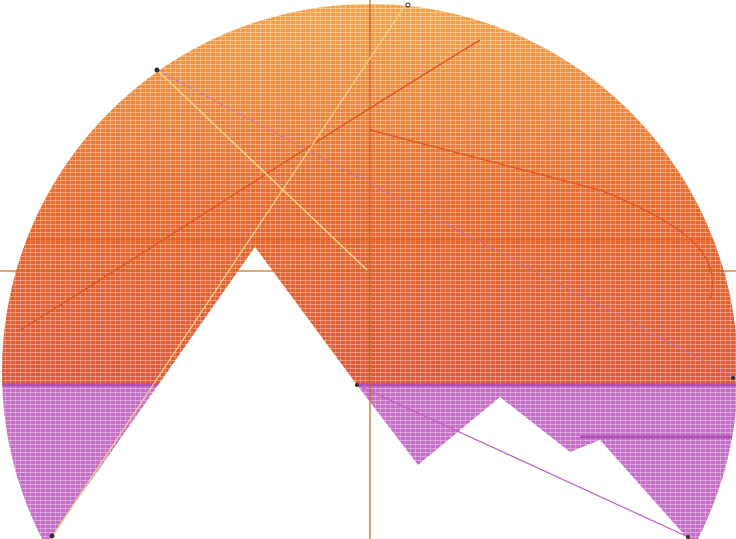 Image resolution: width=736 pixels, height=539 pixels. Describe the element at coordinates (541, 215) in the screenshot. I see `curve` at that location.